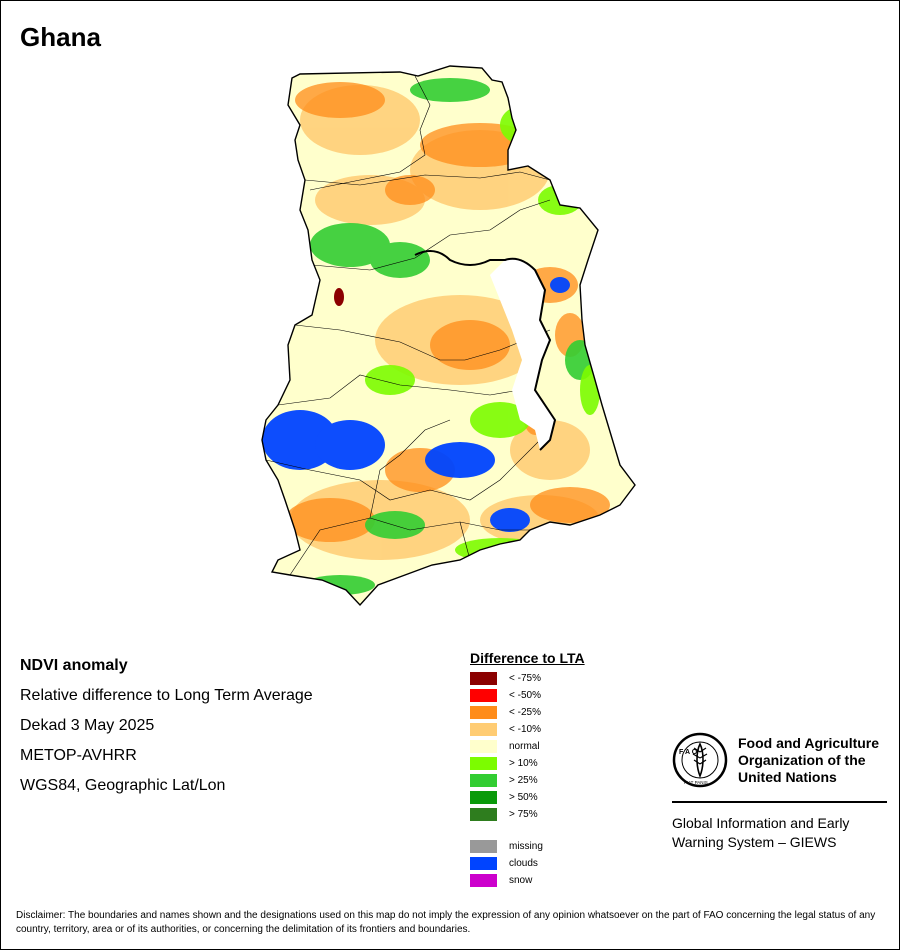 The height and width of the screenshot is (950, 900). What do you see at coordinates (523, 797) in the screenshot?
I see `legend-label: > 50%` at bounding box center [523, 797].